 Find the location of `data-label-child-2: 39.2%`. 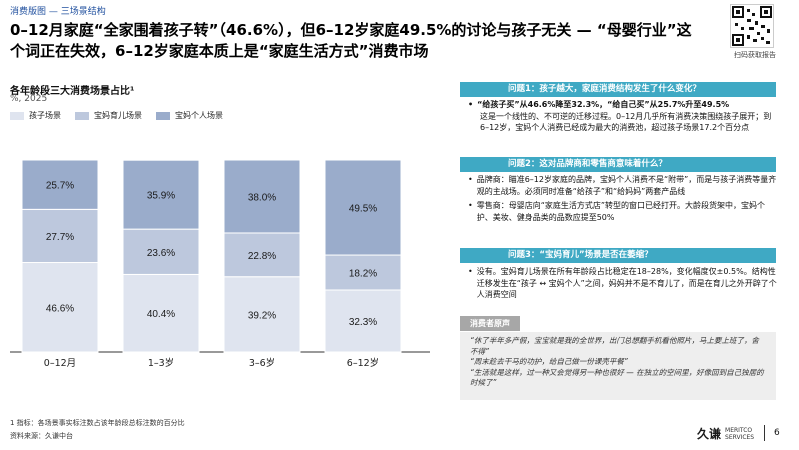

data-label-child-2: 39.2% is located at coordinates (262, 315).